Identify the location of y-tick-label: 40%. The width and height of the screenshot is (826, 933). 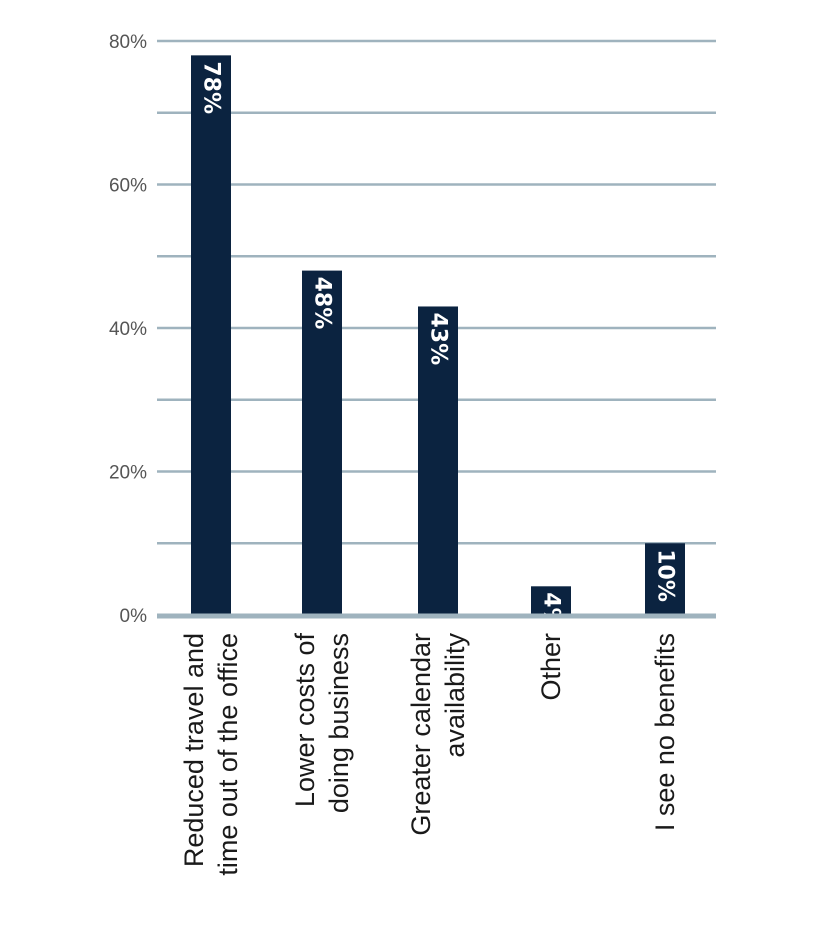
(128, 329).